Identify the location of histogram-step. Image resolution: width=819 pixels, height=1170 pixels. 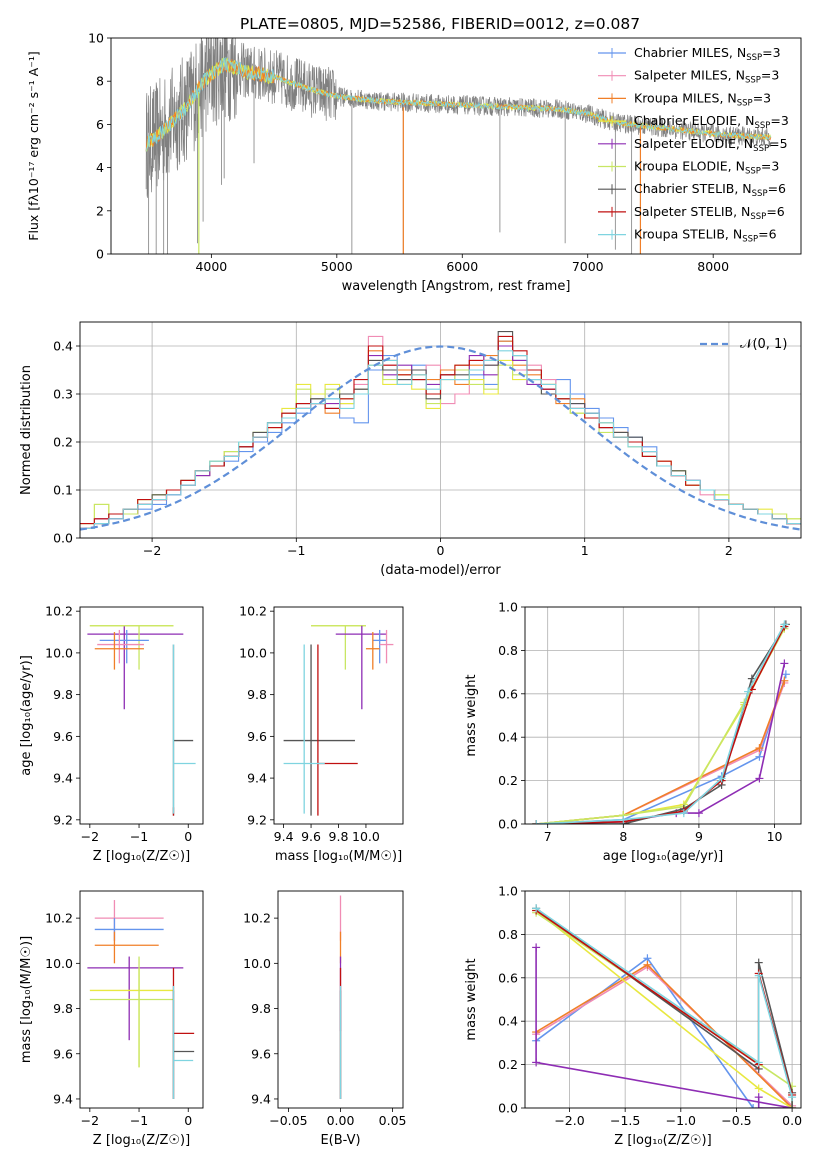
(440, 439).